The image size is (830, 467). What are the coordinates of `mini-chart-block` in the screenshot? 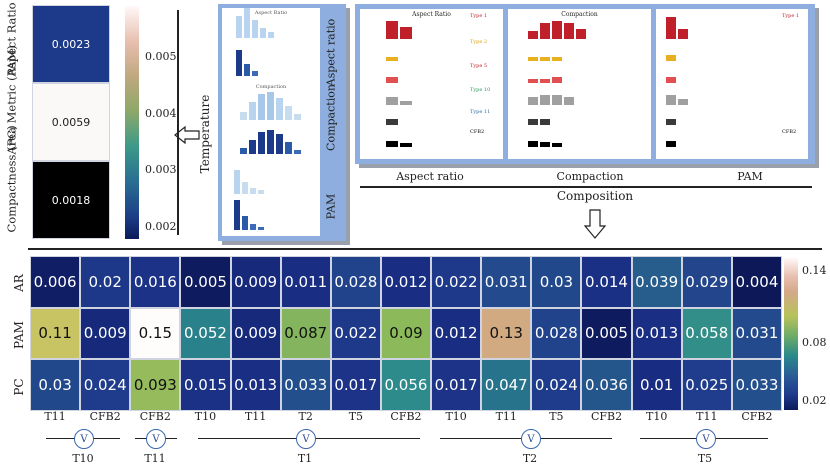 It's located at (271, 197).